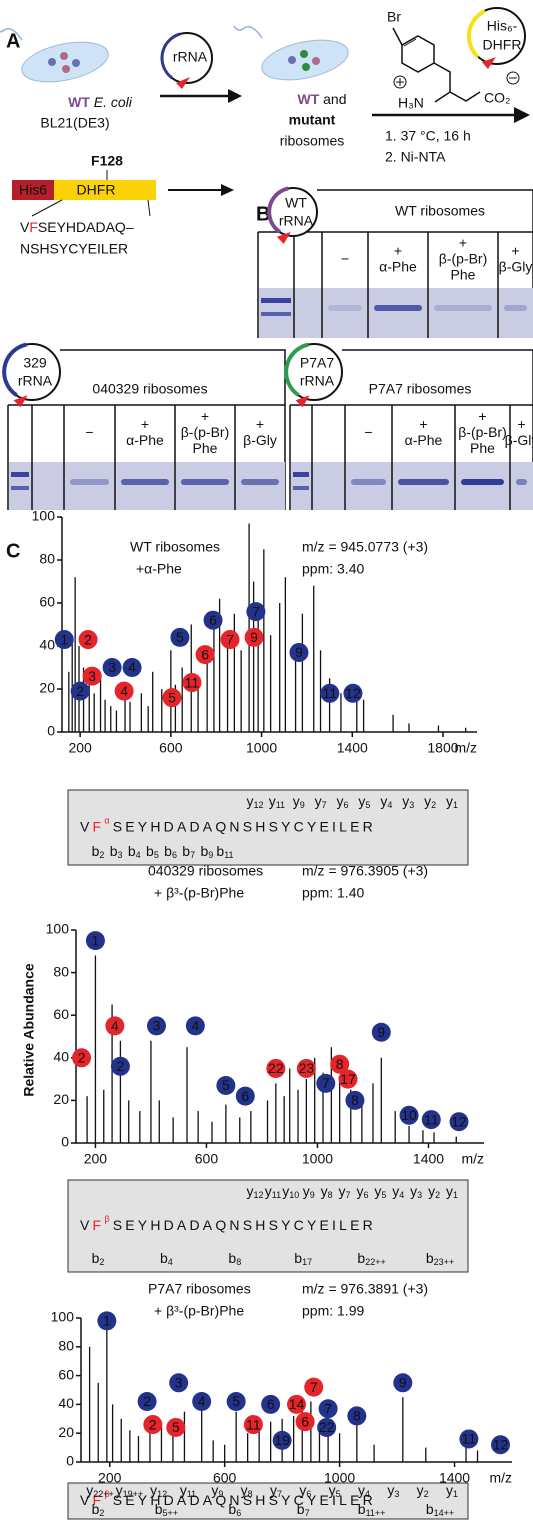 The width and height of the screenshot is (533, 1521). I want to click on gel-band, so click(423, 482).